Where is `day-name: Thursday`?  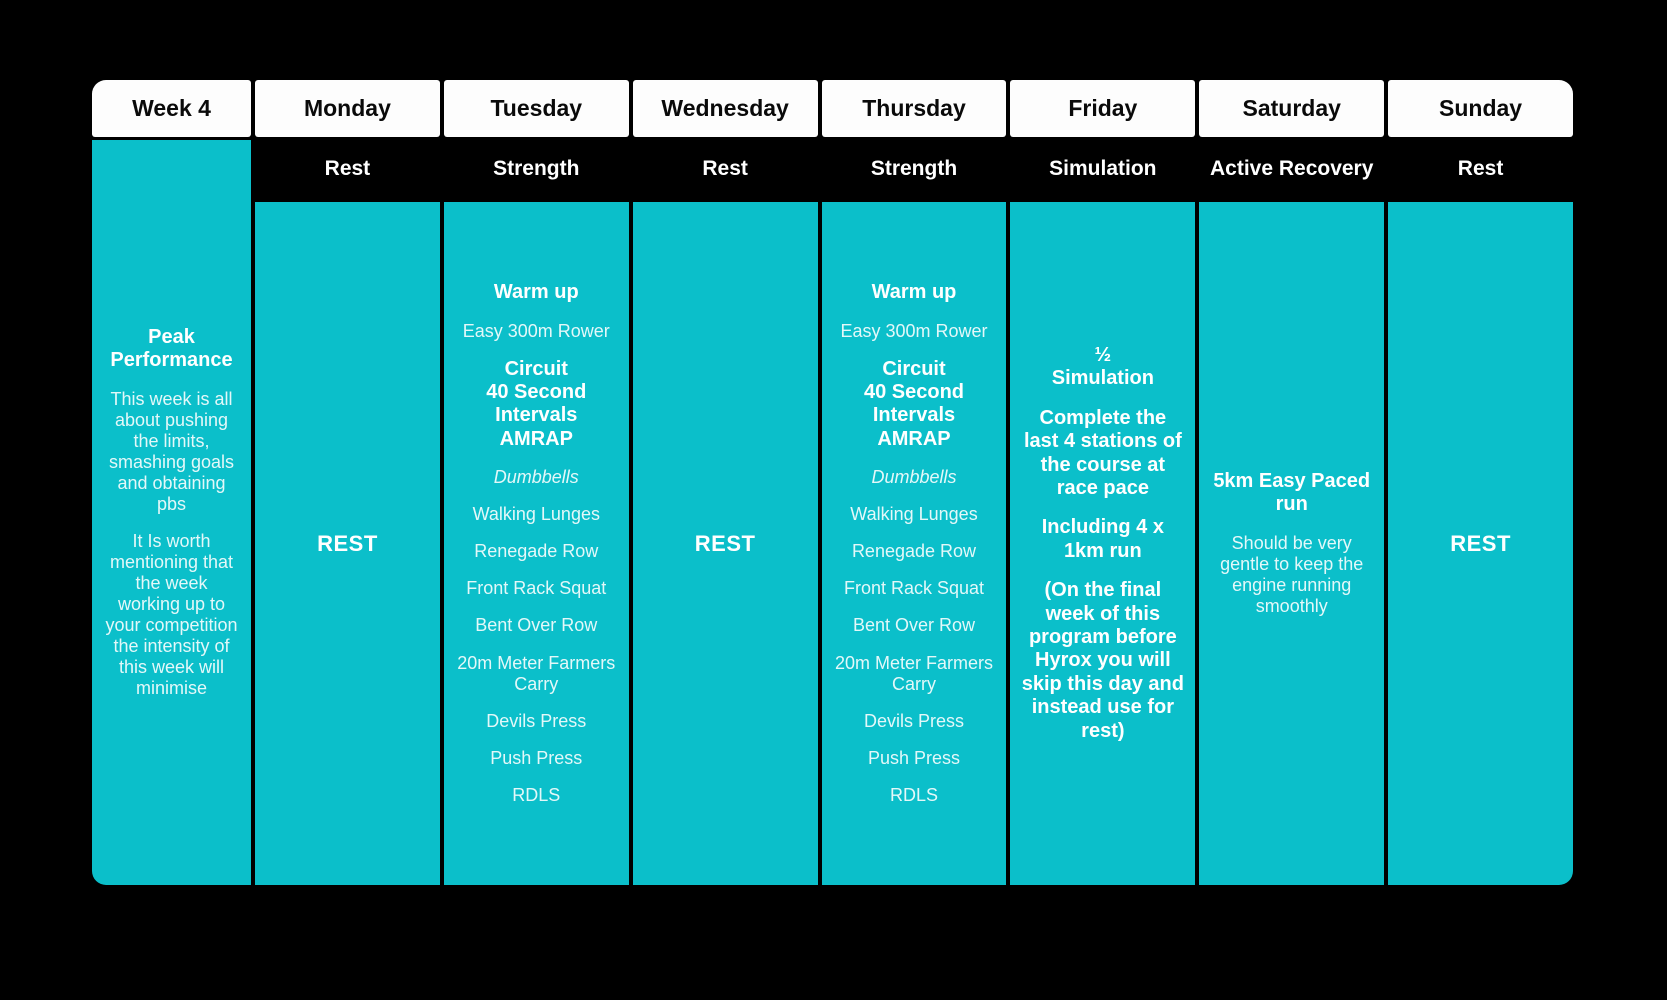 day-name: Thursday is located at coordinates (914, 108).